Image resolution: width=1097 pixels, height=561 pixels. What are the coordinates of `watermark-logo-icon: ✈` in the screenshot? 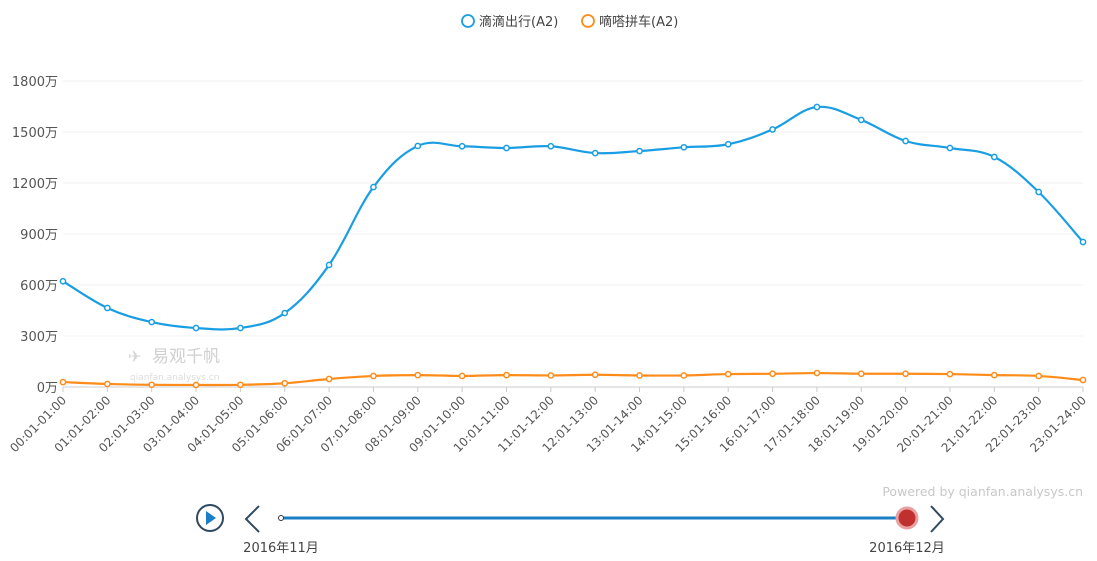 It's located at (134, 356).